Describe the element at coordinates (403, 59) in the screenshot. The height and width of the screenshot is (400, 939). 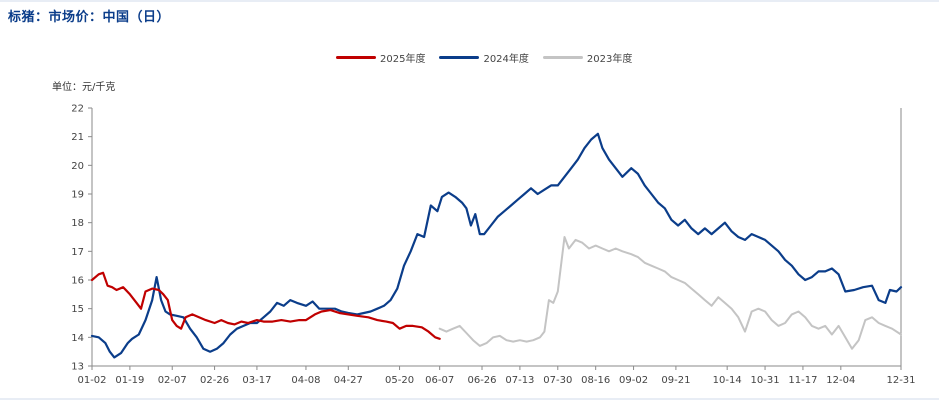
I see `legend-label-2025: 2025年度` at that location.